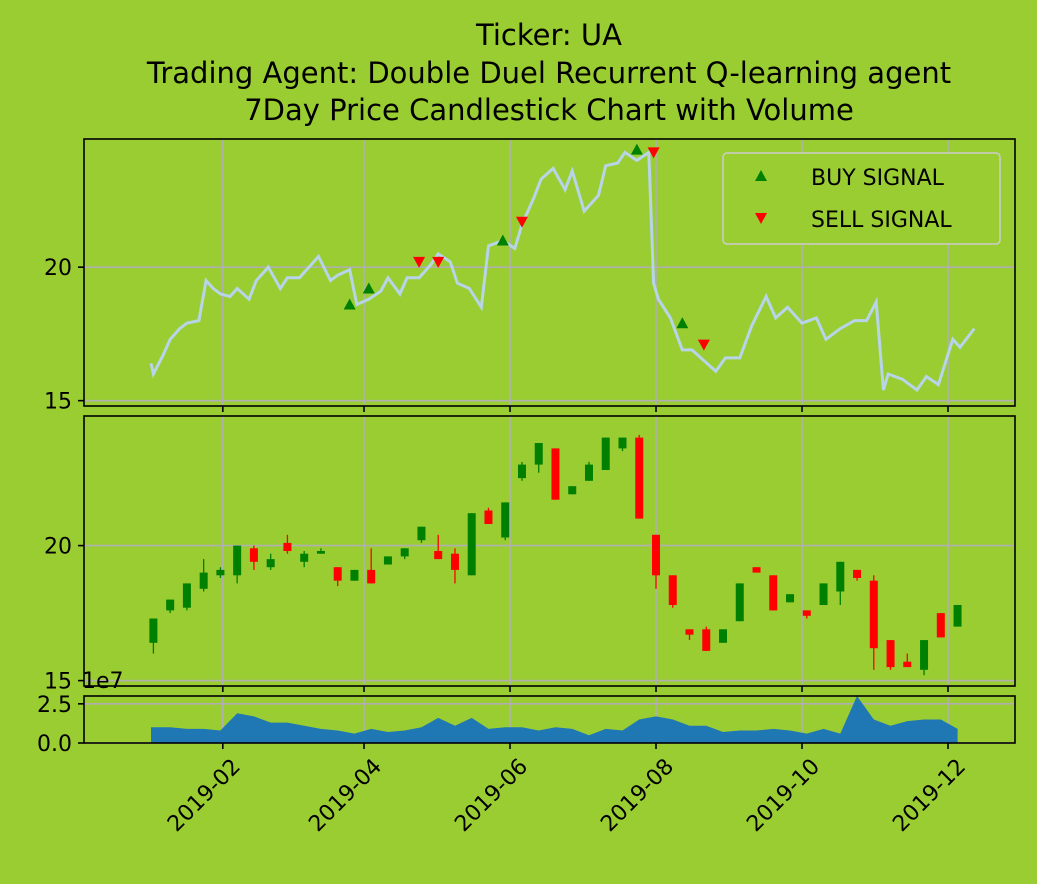 The image size is (1037, 884). Describe the element at coordinates (881, 220) in the screenshot. I see `legend-sell-label: SELL SIGNAL` at that location.